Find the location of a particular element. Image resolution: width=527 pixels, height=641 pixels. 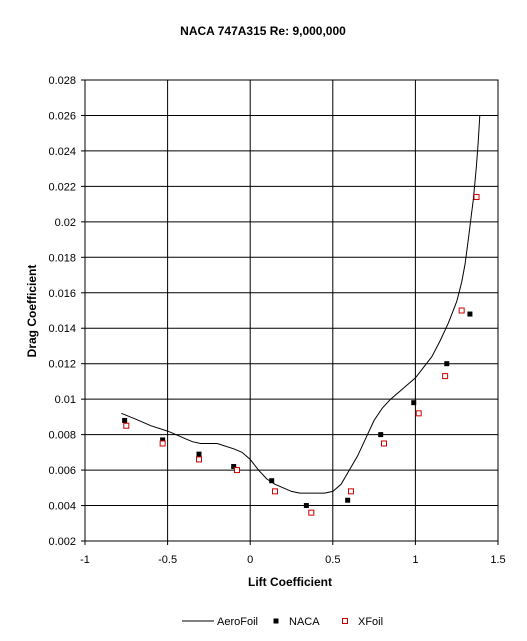

y-tick-label: 0.014 is located at coordinates (62, 329).